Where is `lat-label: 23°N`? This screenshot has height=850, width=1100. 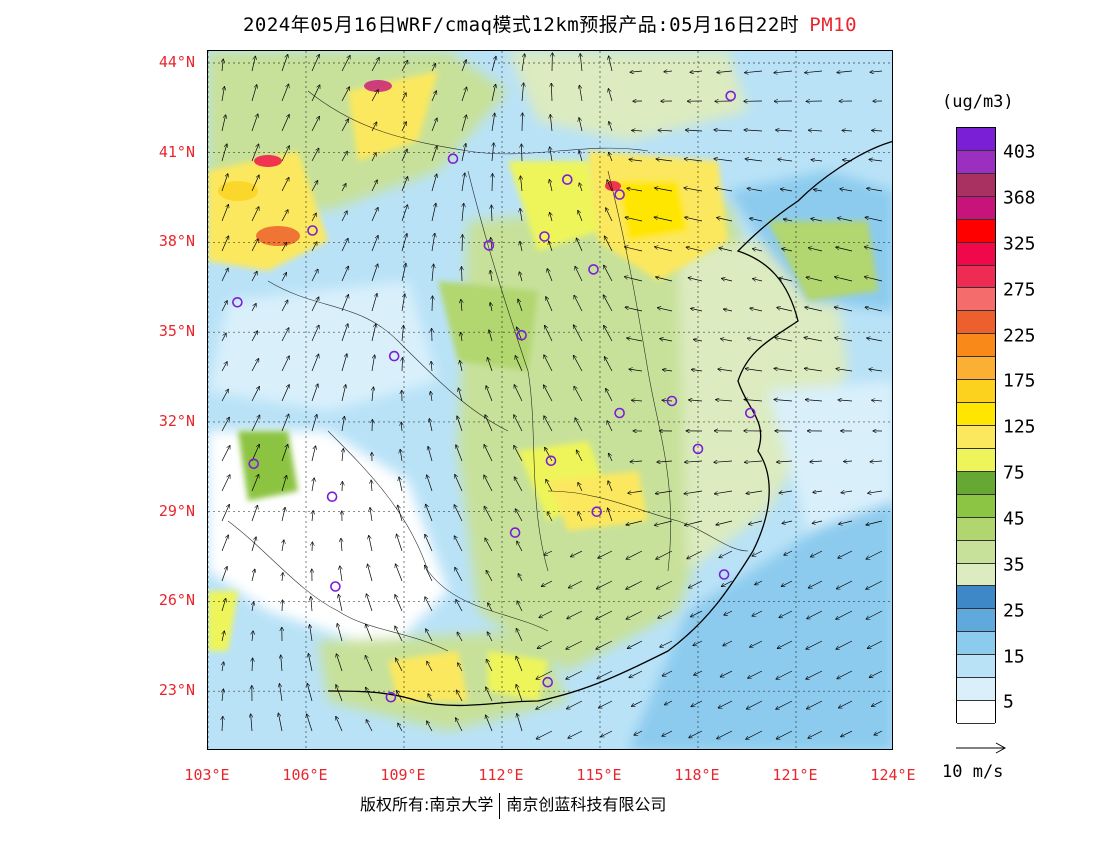 lat-label: 23°N is located at coordinates (176, 690).